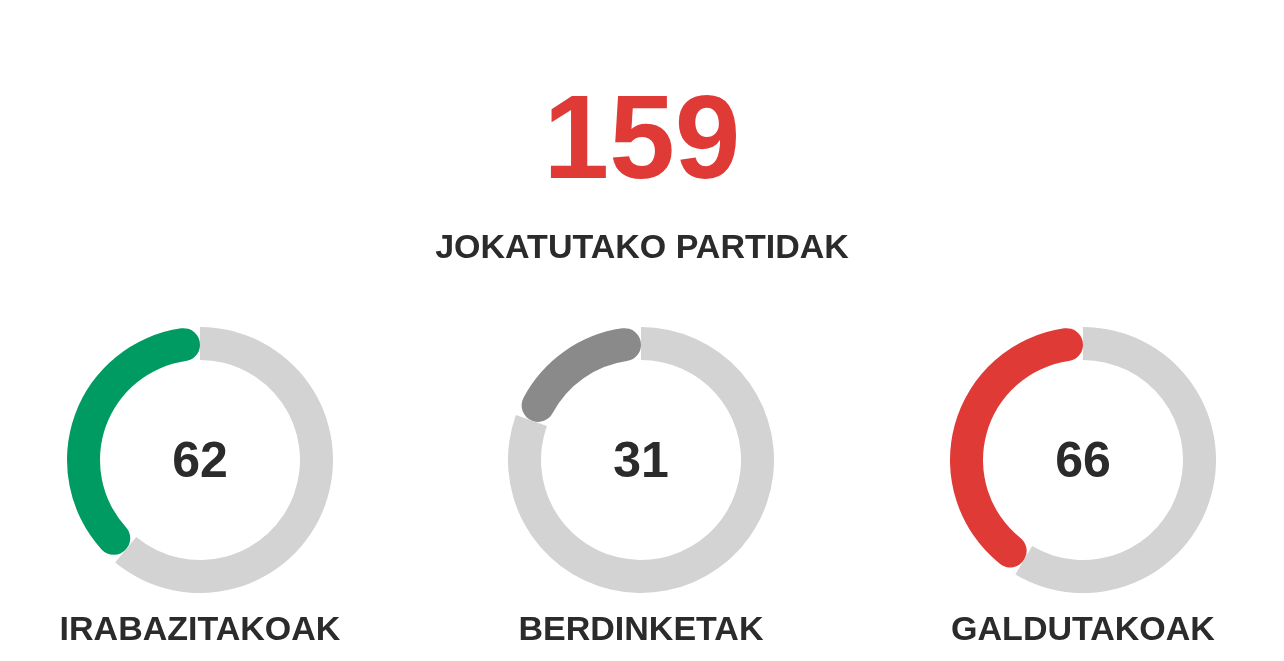 Image resolution: width=1284 pixels, height=661 pixels. Describe the element at coordinates (641, 628) in the screenshot. I see `text: BERDINKETAK` at that location.